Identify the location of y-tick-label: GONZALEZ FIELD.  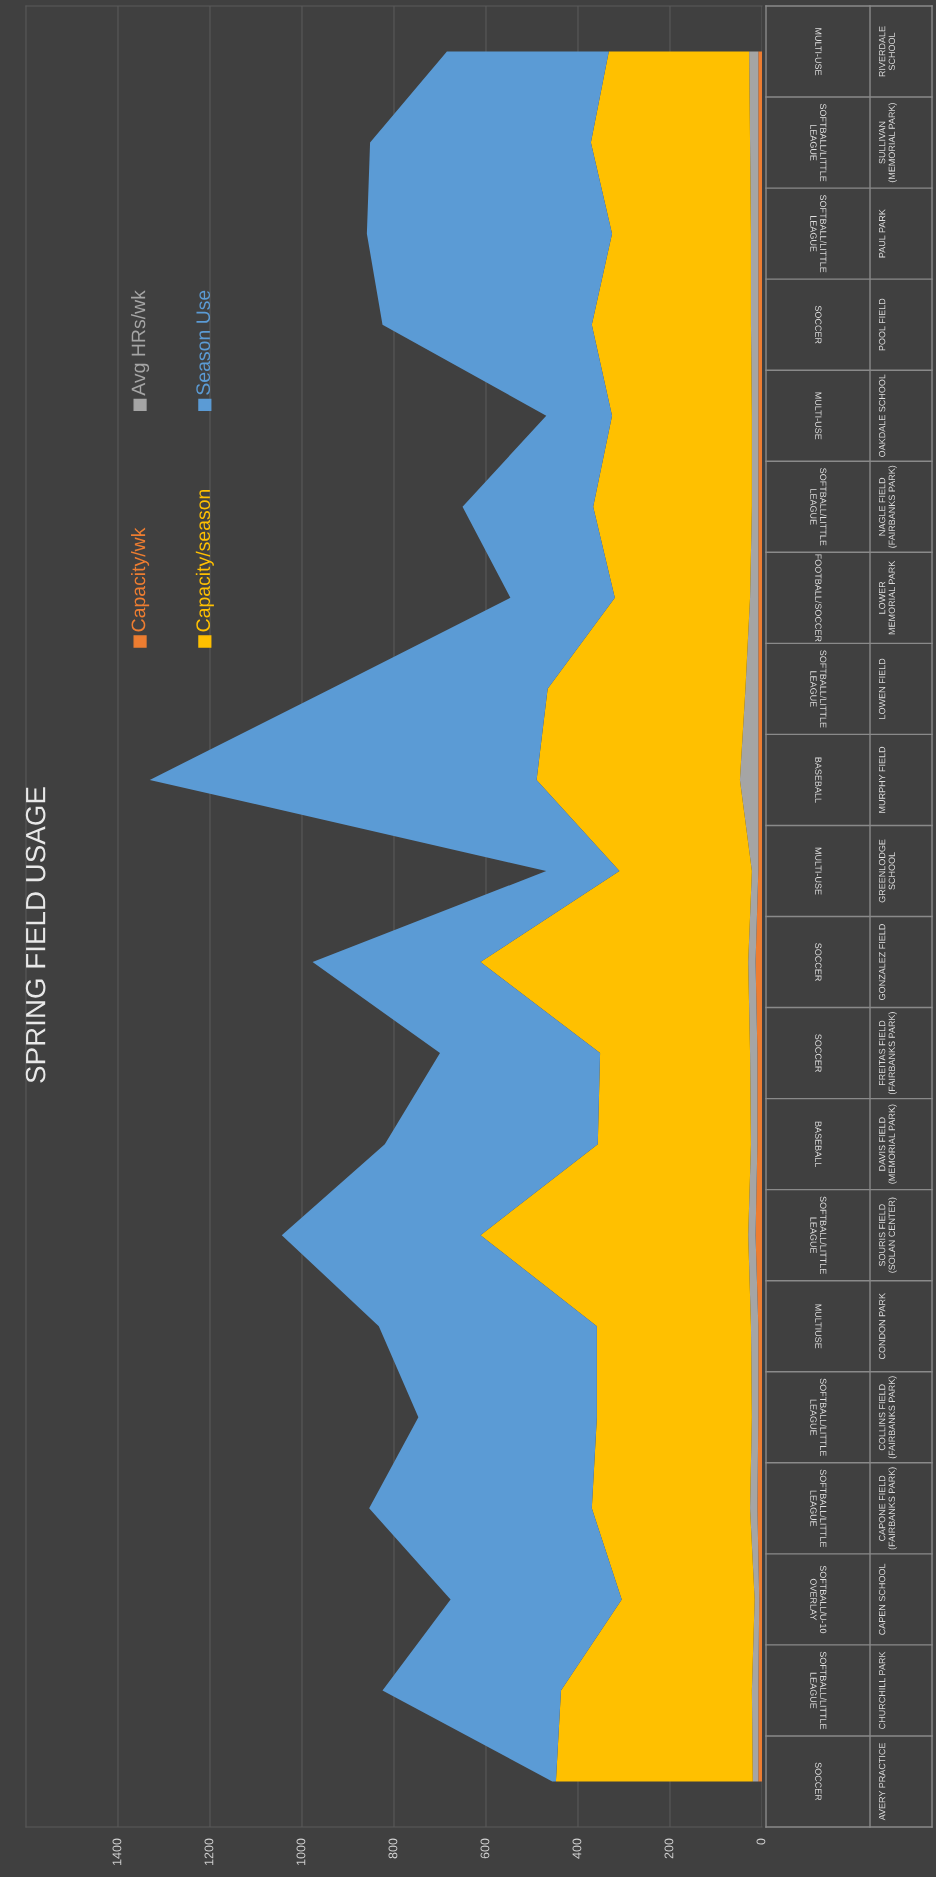
(882, 962).